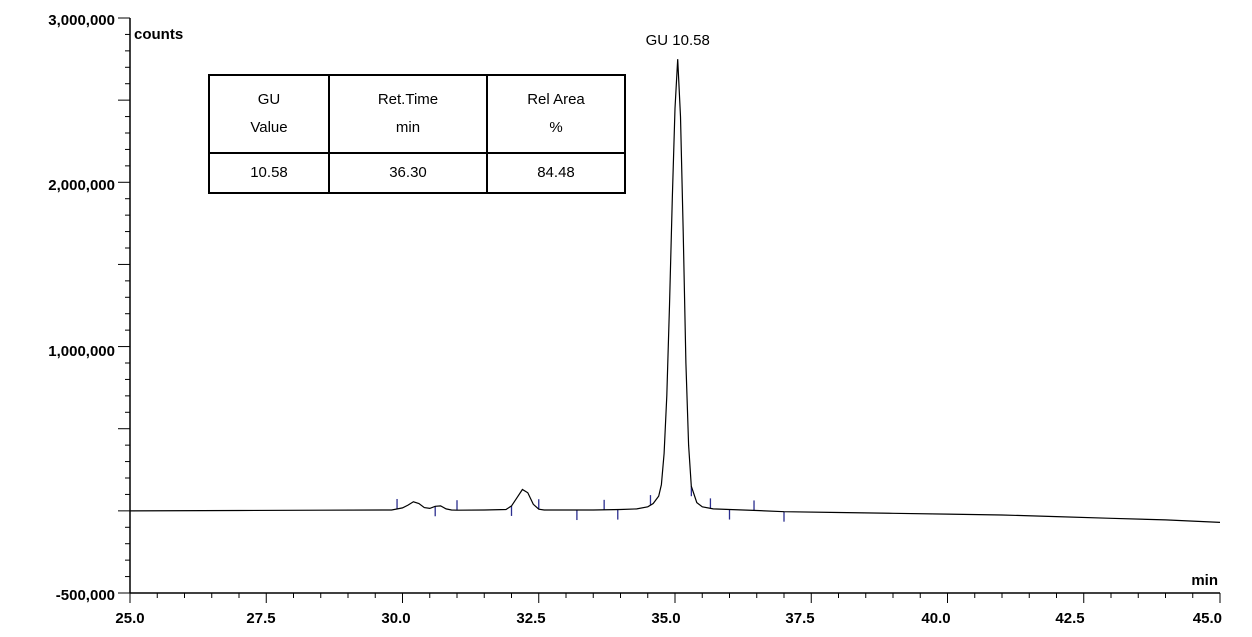 This screenshot has height=637, width=1252. Describe the element at coordinates (590, 504) in the screenshot. I see `peak-boundary-markers` at that location.